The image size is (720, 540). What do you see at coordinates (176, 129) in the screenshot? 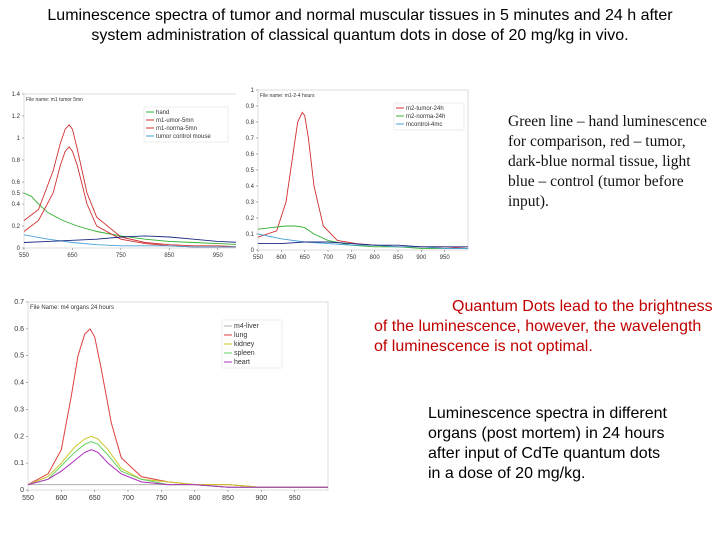
I see `legend-entry: m1-norma-5mn` at bounding box center [176, 129].